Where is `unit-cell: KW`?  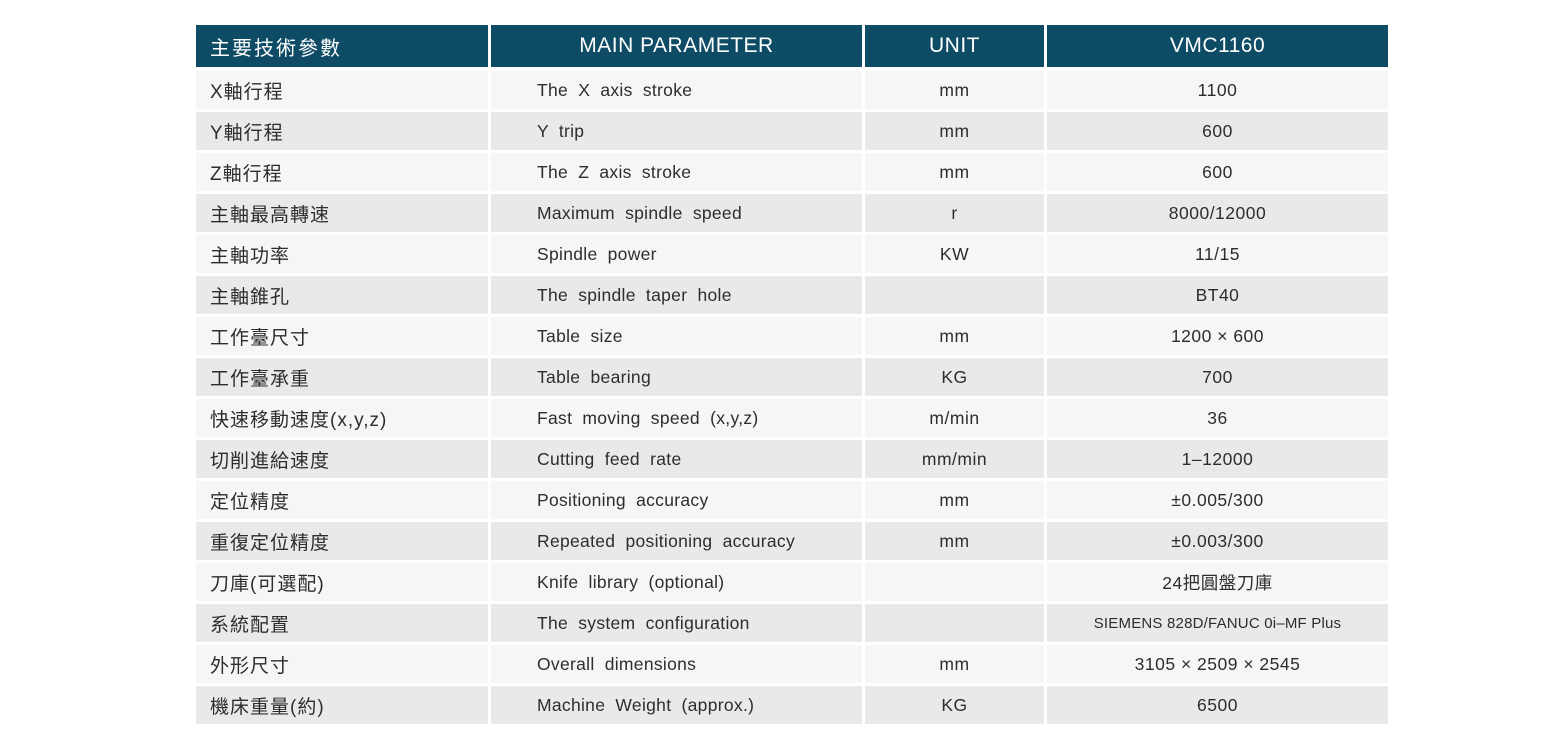
unit-cell: KW is located at coordinates (954, 254).